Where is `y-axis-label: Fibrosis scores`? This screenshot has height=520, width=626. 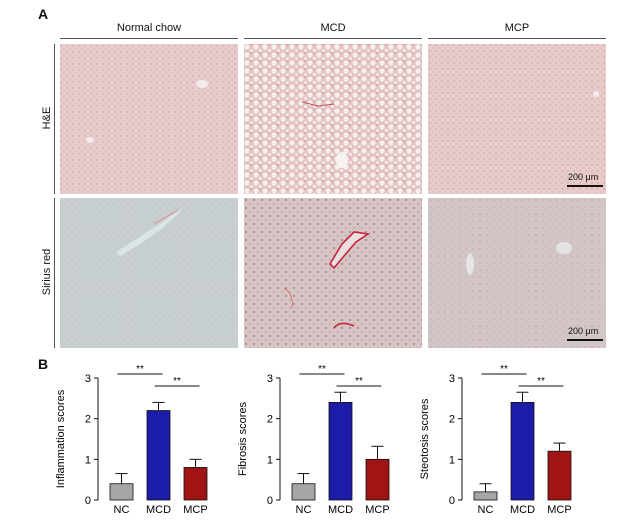 y-axis-label: Fibrosis scores is located at coordinates (243, 439).